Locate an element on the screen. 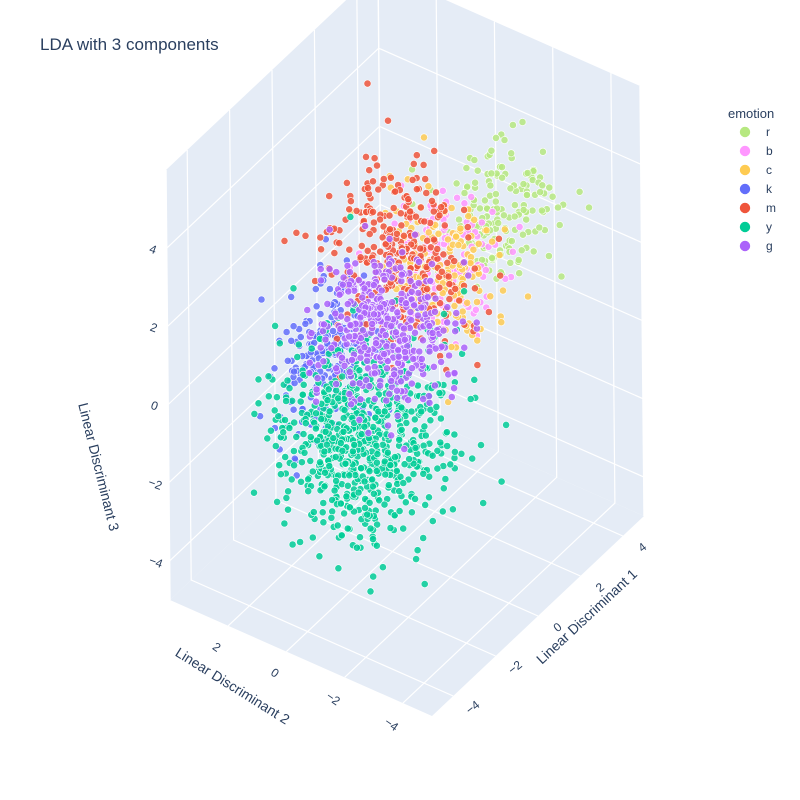 This screenshot has height=800, width=800. legend-item-c: c is located at coordinates (756, 170).